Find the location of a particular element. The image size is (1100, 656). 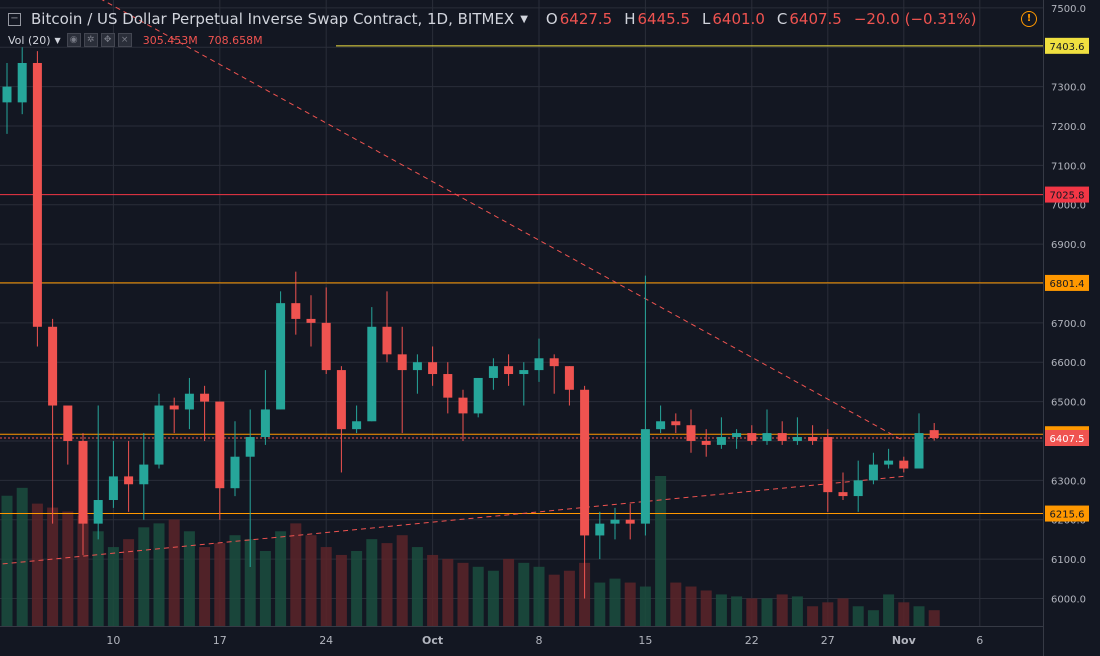

price-label-text: 7403.6 is located at coordinates (1067, 47).